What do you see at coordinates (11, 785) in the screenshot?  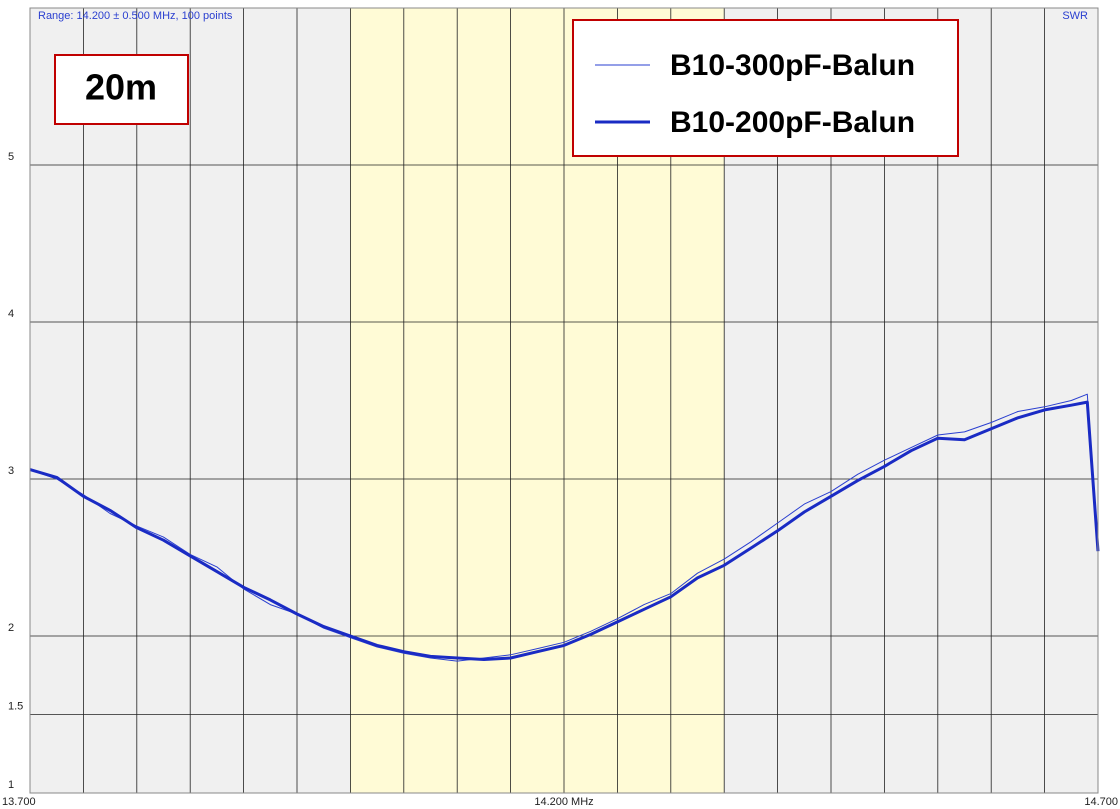 I see `y-tick-label: 1` at bounding box center [11, 785].